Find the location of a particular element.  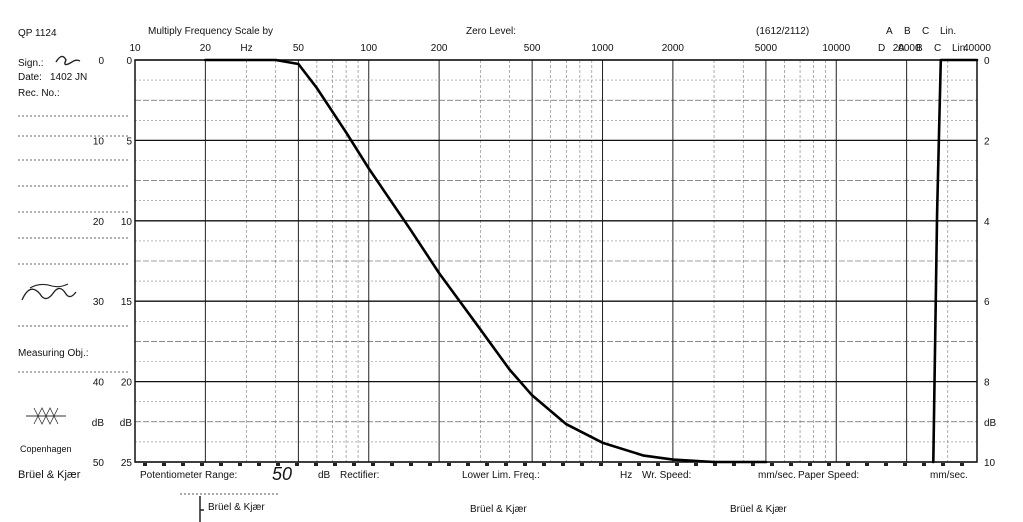

y-tick-label-inner: 0 is located at coordinates (129, 61).